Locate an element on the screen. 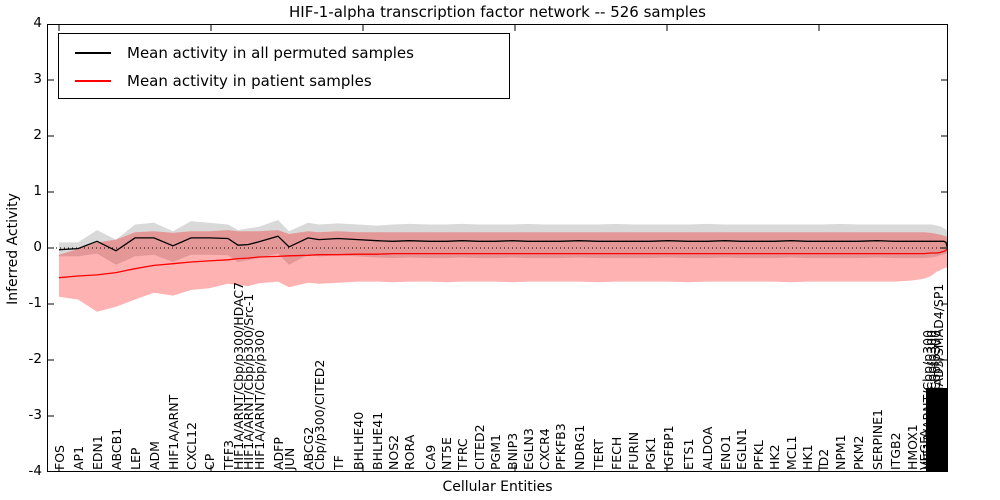 The width and height of the screenshot is (1000, 500). x-category-label: PGK1 is located at coordinates (650, 453).